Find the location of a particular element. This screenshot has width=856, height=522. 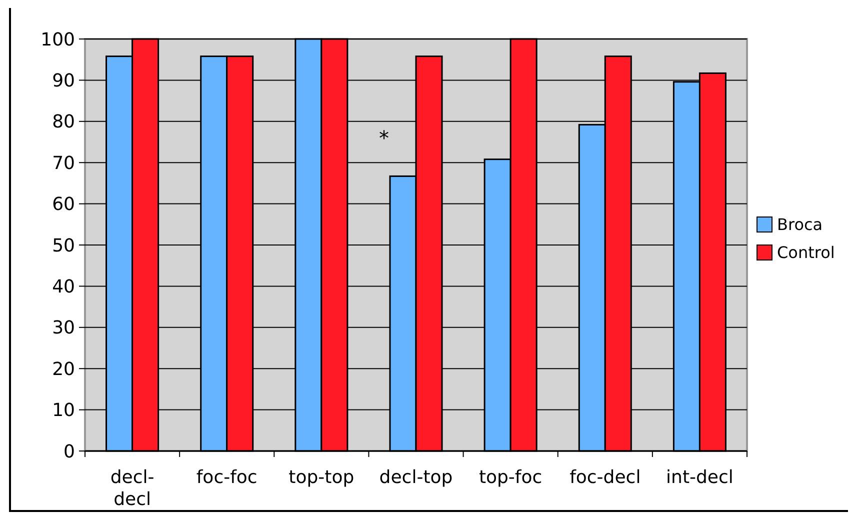

y-tick-label: 50 is located at coordinates (63, 245).